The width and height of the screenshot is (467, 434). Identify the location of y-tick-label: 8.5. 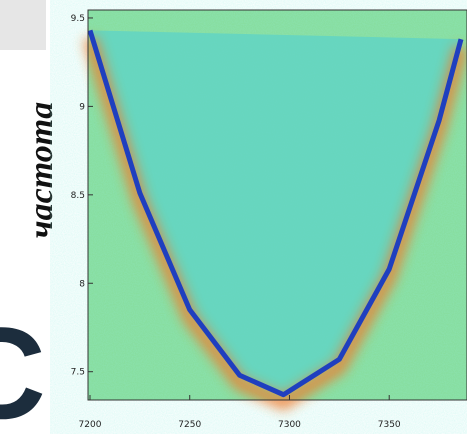
(78, 196).